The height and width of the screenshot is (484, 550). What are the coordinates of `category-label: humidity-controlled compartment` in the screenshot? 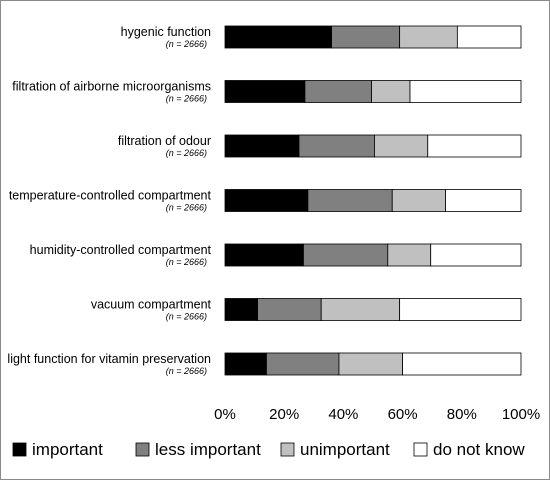 It's located at (121, 250).